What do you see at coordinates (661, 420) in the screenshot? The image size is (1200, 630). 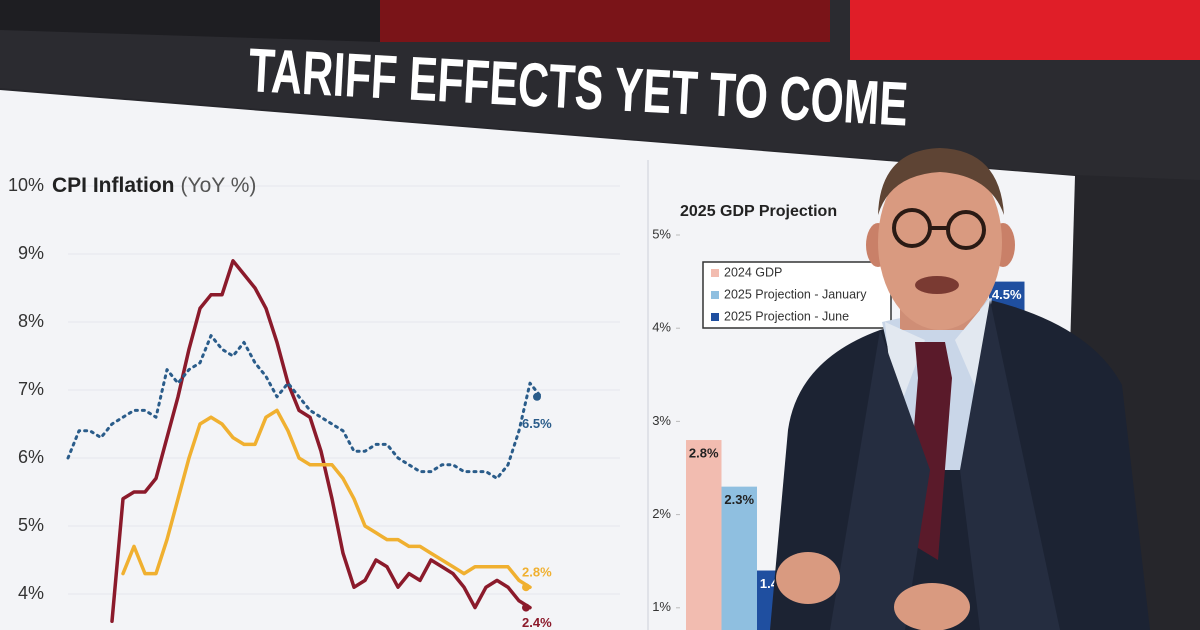 I see `y-tick-label: 3%` at bounding box center [661, 420].